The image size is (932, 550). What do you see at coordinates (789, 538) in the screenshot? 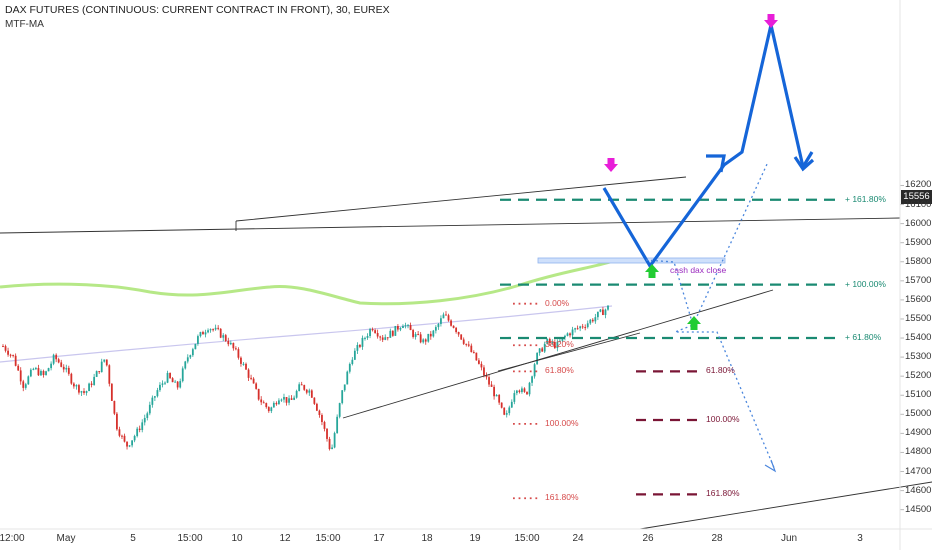
I see `x-tick-label: Jun` at bounding box center [789, 538].